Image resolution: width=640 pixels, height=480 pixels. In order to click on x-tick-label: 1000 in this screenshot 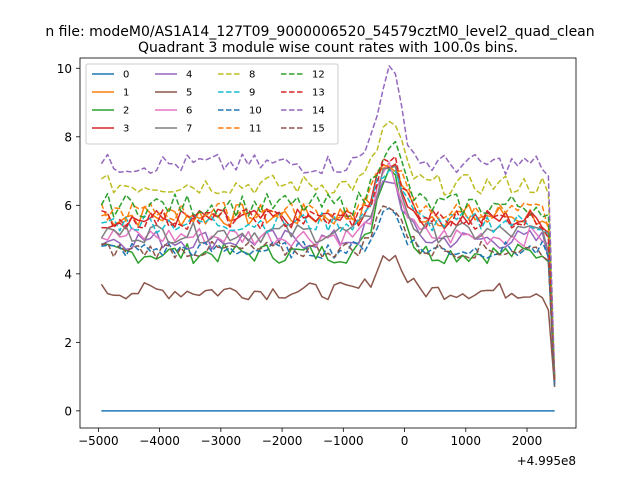, I will do `click(466, 441)`.